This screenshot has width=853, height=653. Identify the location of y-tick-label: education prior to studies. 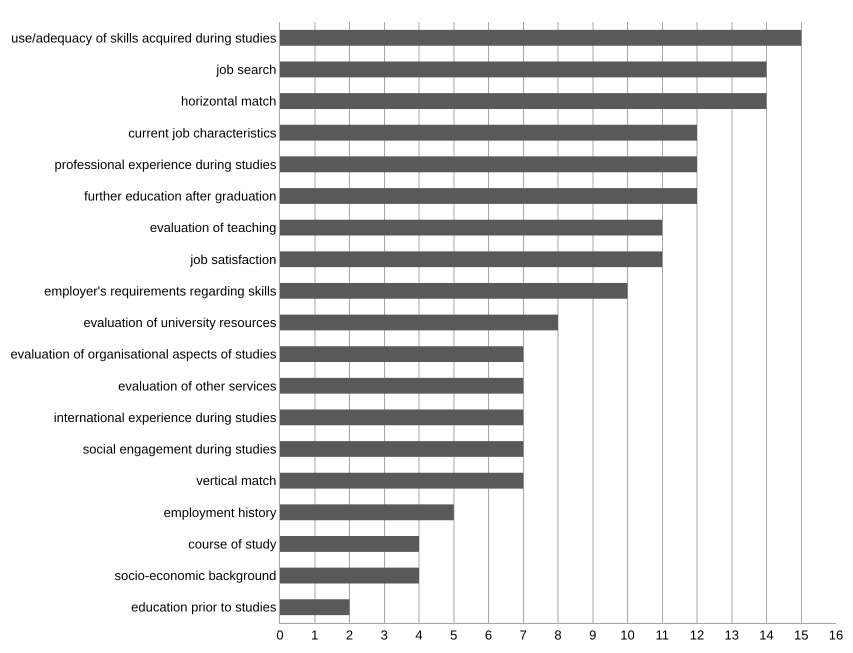
(204, 607).